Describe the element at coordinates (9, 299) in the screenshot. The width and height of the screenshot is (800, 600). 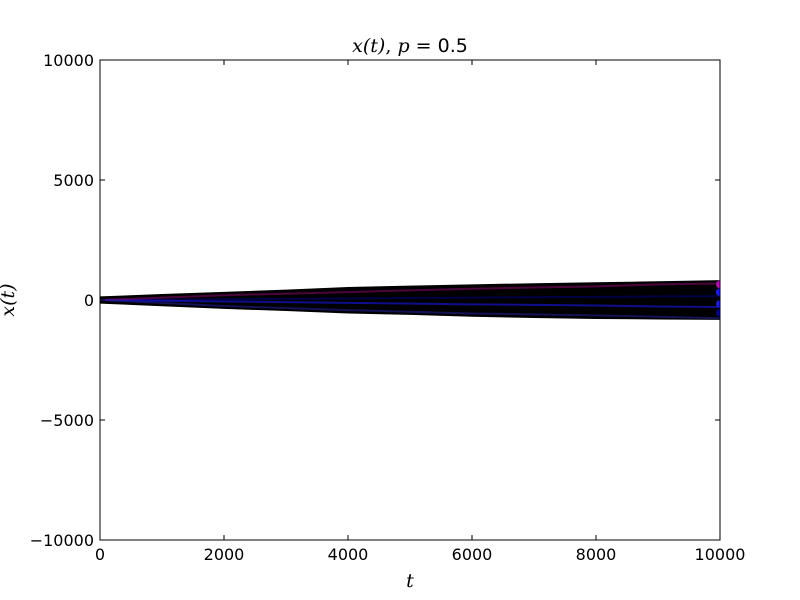
I see `y-axis-label: x(t)` at that location.